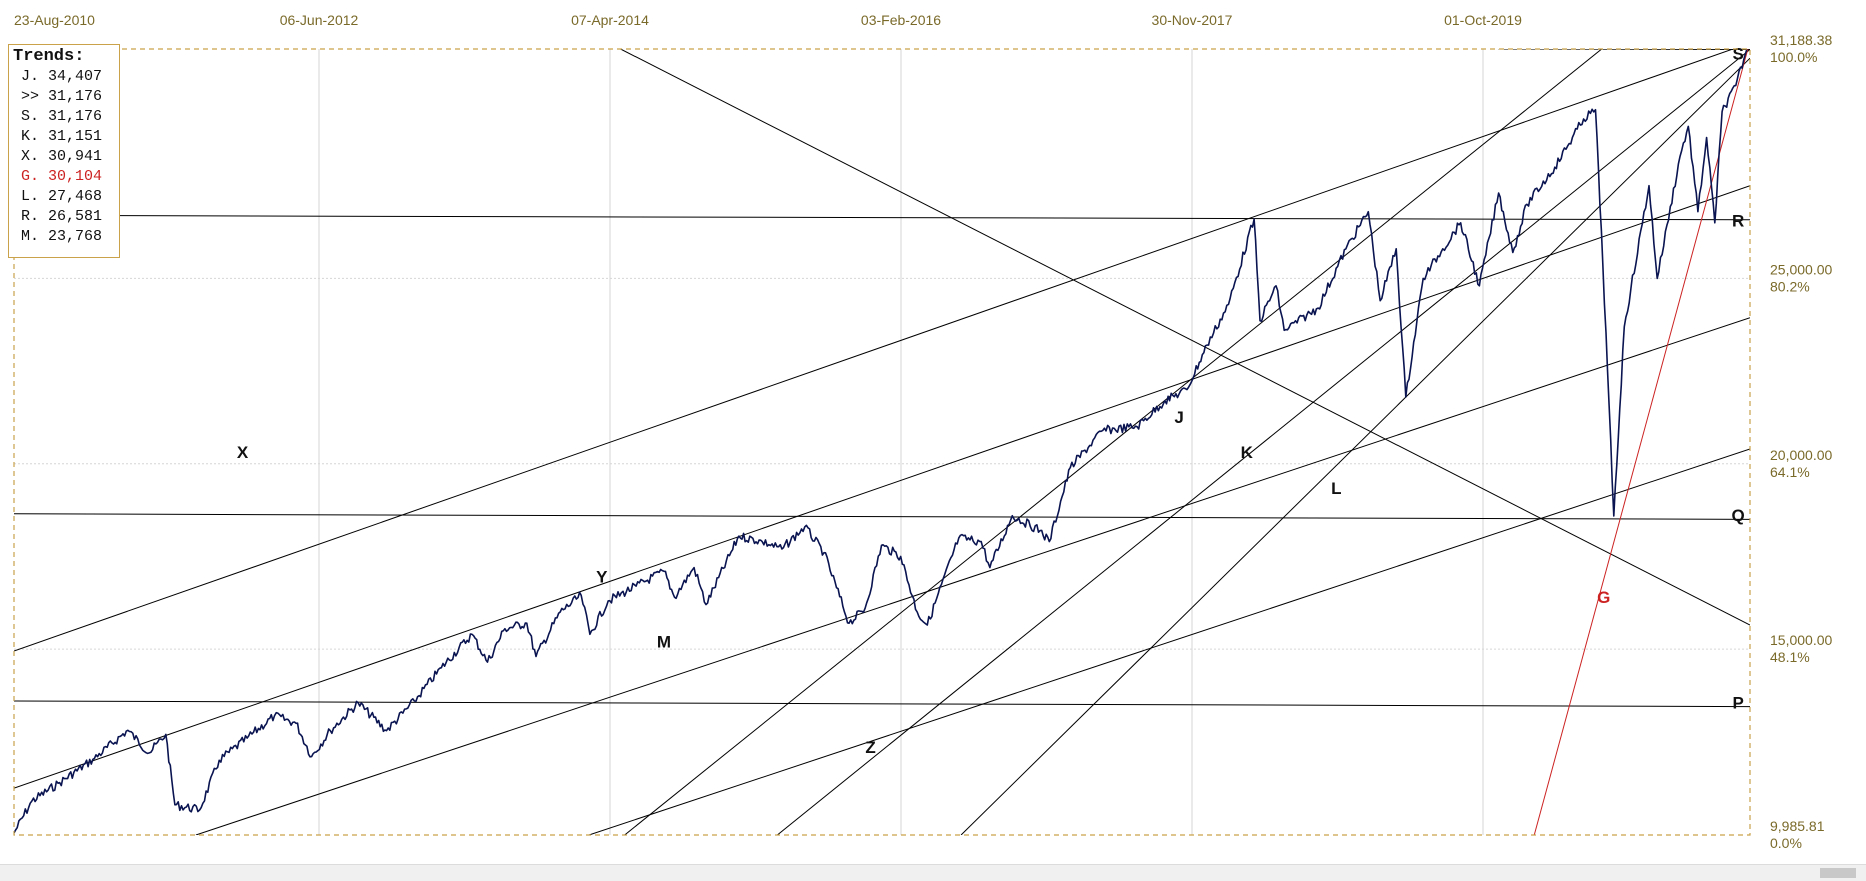  I want to click on legend-item: L. 27,468, so click(64, 197).